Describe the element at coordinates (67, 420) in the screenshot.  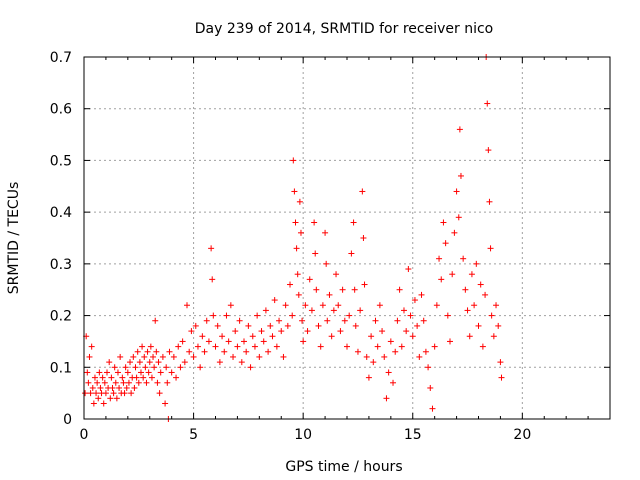
I see `y-tick-label: 0` at that location.